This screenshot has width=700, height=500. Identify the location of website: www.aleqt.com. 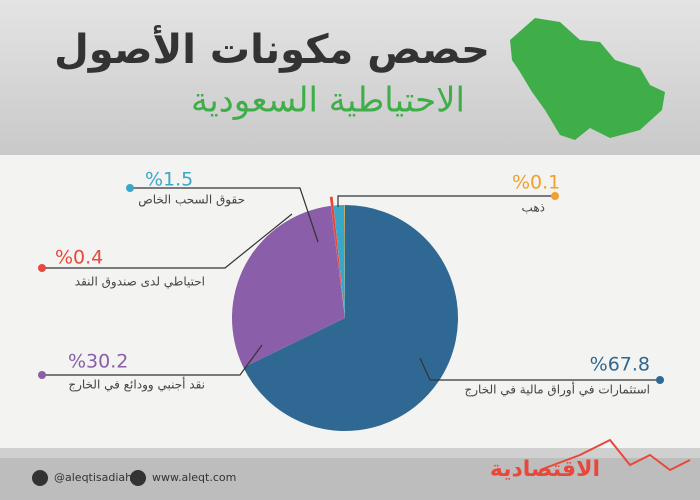
(194, 477).